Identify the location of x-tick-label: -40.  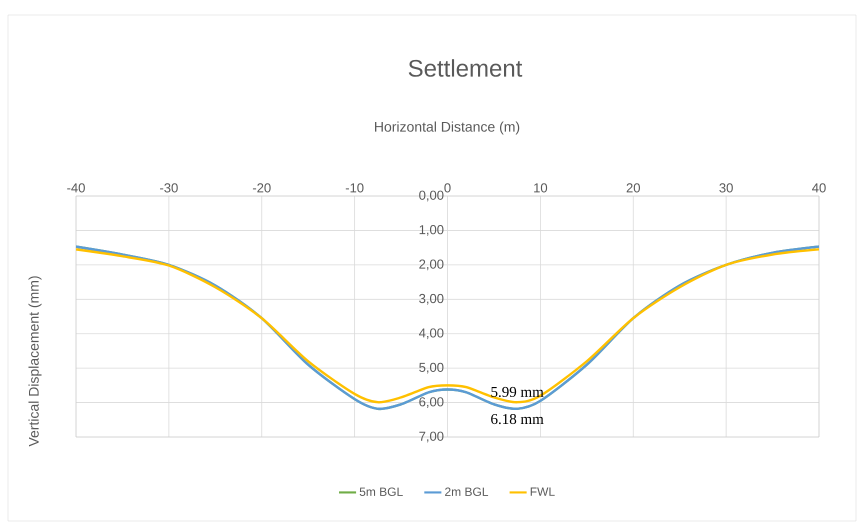
(76, 187).